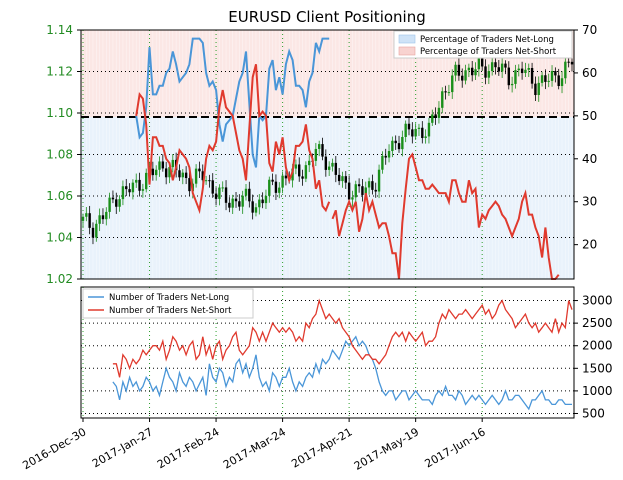 Image resolution: width=623 pixels, height=480 pixels. I want to click on right-axis-tick-label: 70, so click(589, 30).